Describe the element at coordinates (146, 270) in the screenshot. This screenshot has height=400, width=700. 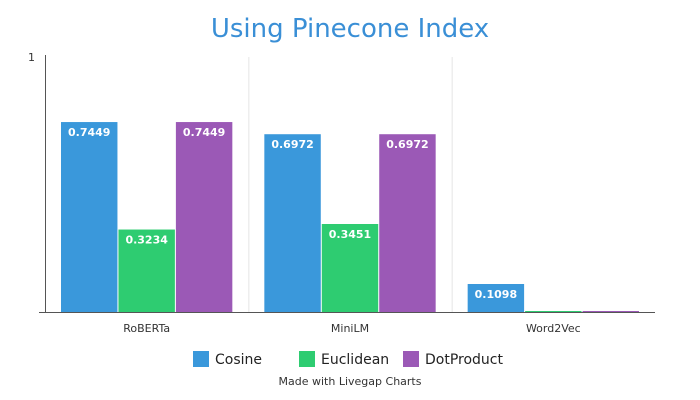
I see `bar-euclidean-roberta` at that location.